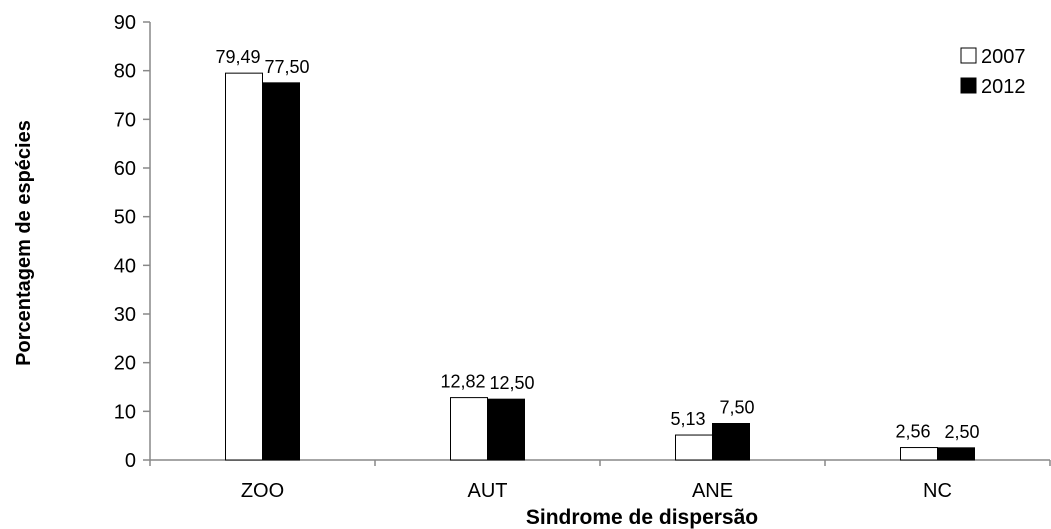  Describe the element at coordinates (281, 271) in the screenshot. I see `bar-2012-ZOO` at that location.